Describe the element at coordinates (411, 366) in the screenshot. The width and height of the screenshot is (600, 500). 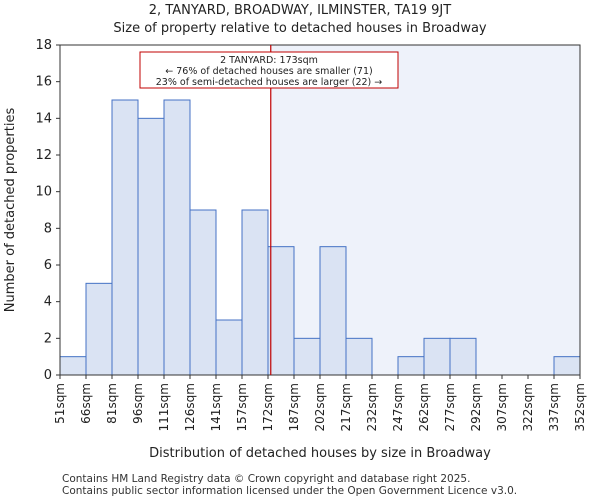
I see `bar-247sqm` at that location.